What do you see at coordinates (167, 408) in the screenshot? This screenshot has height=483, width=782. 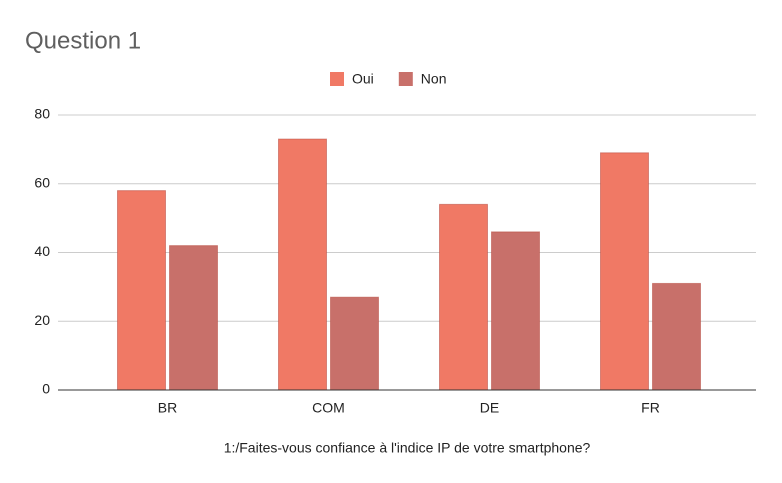 I see `x-tick-label: BR` at bounding box center [167, 408].